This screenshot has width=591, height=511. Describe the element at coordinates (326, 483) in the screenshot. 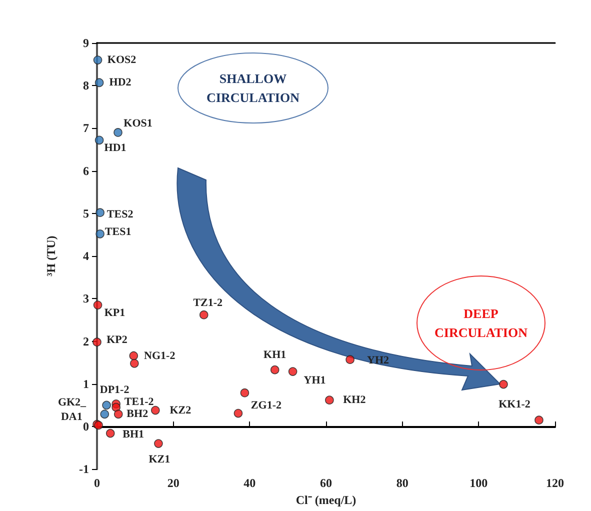

I see `x-tick-label: 60` at that location.